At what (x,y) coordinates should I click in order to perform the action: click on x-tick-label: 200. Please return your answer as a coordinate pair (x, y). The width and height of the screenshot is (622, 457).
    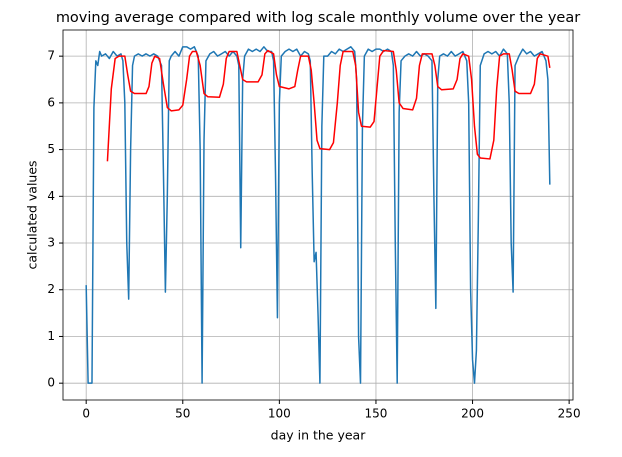
    Looking at the image, I should click on (472, 414).